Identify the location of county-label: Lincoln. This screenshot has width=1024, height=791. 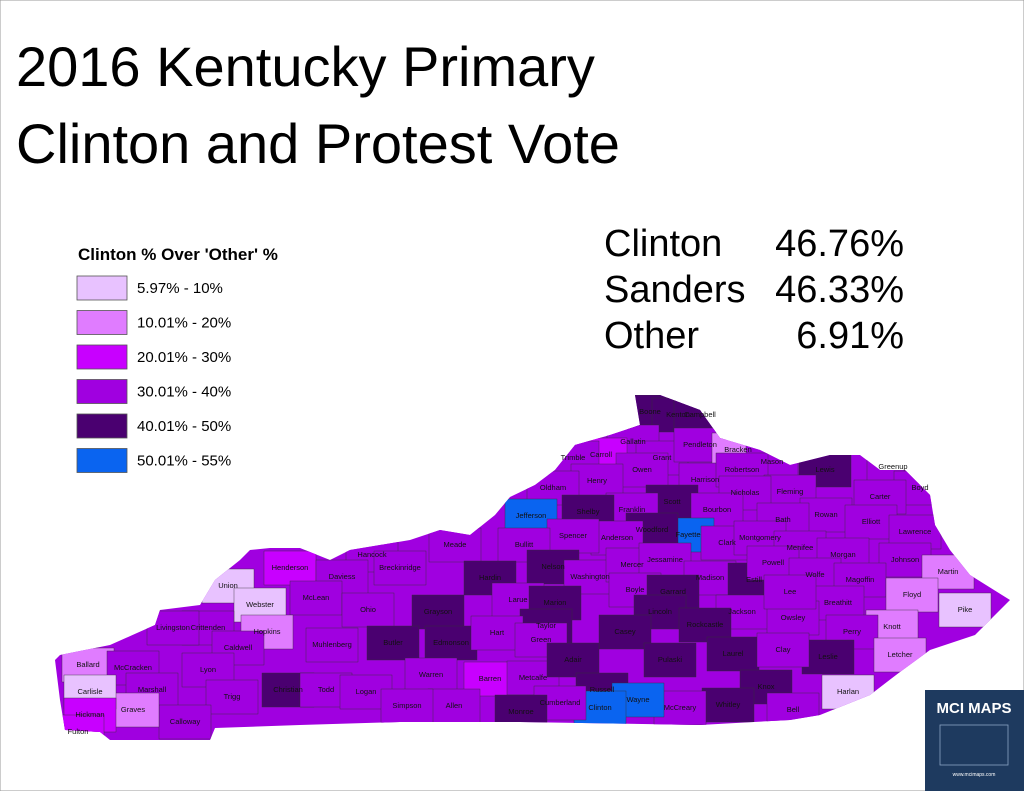
(660, 611).